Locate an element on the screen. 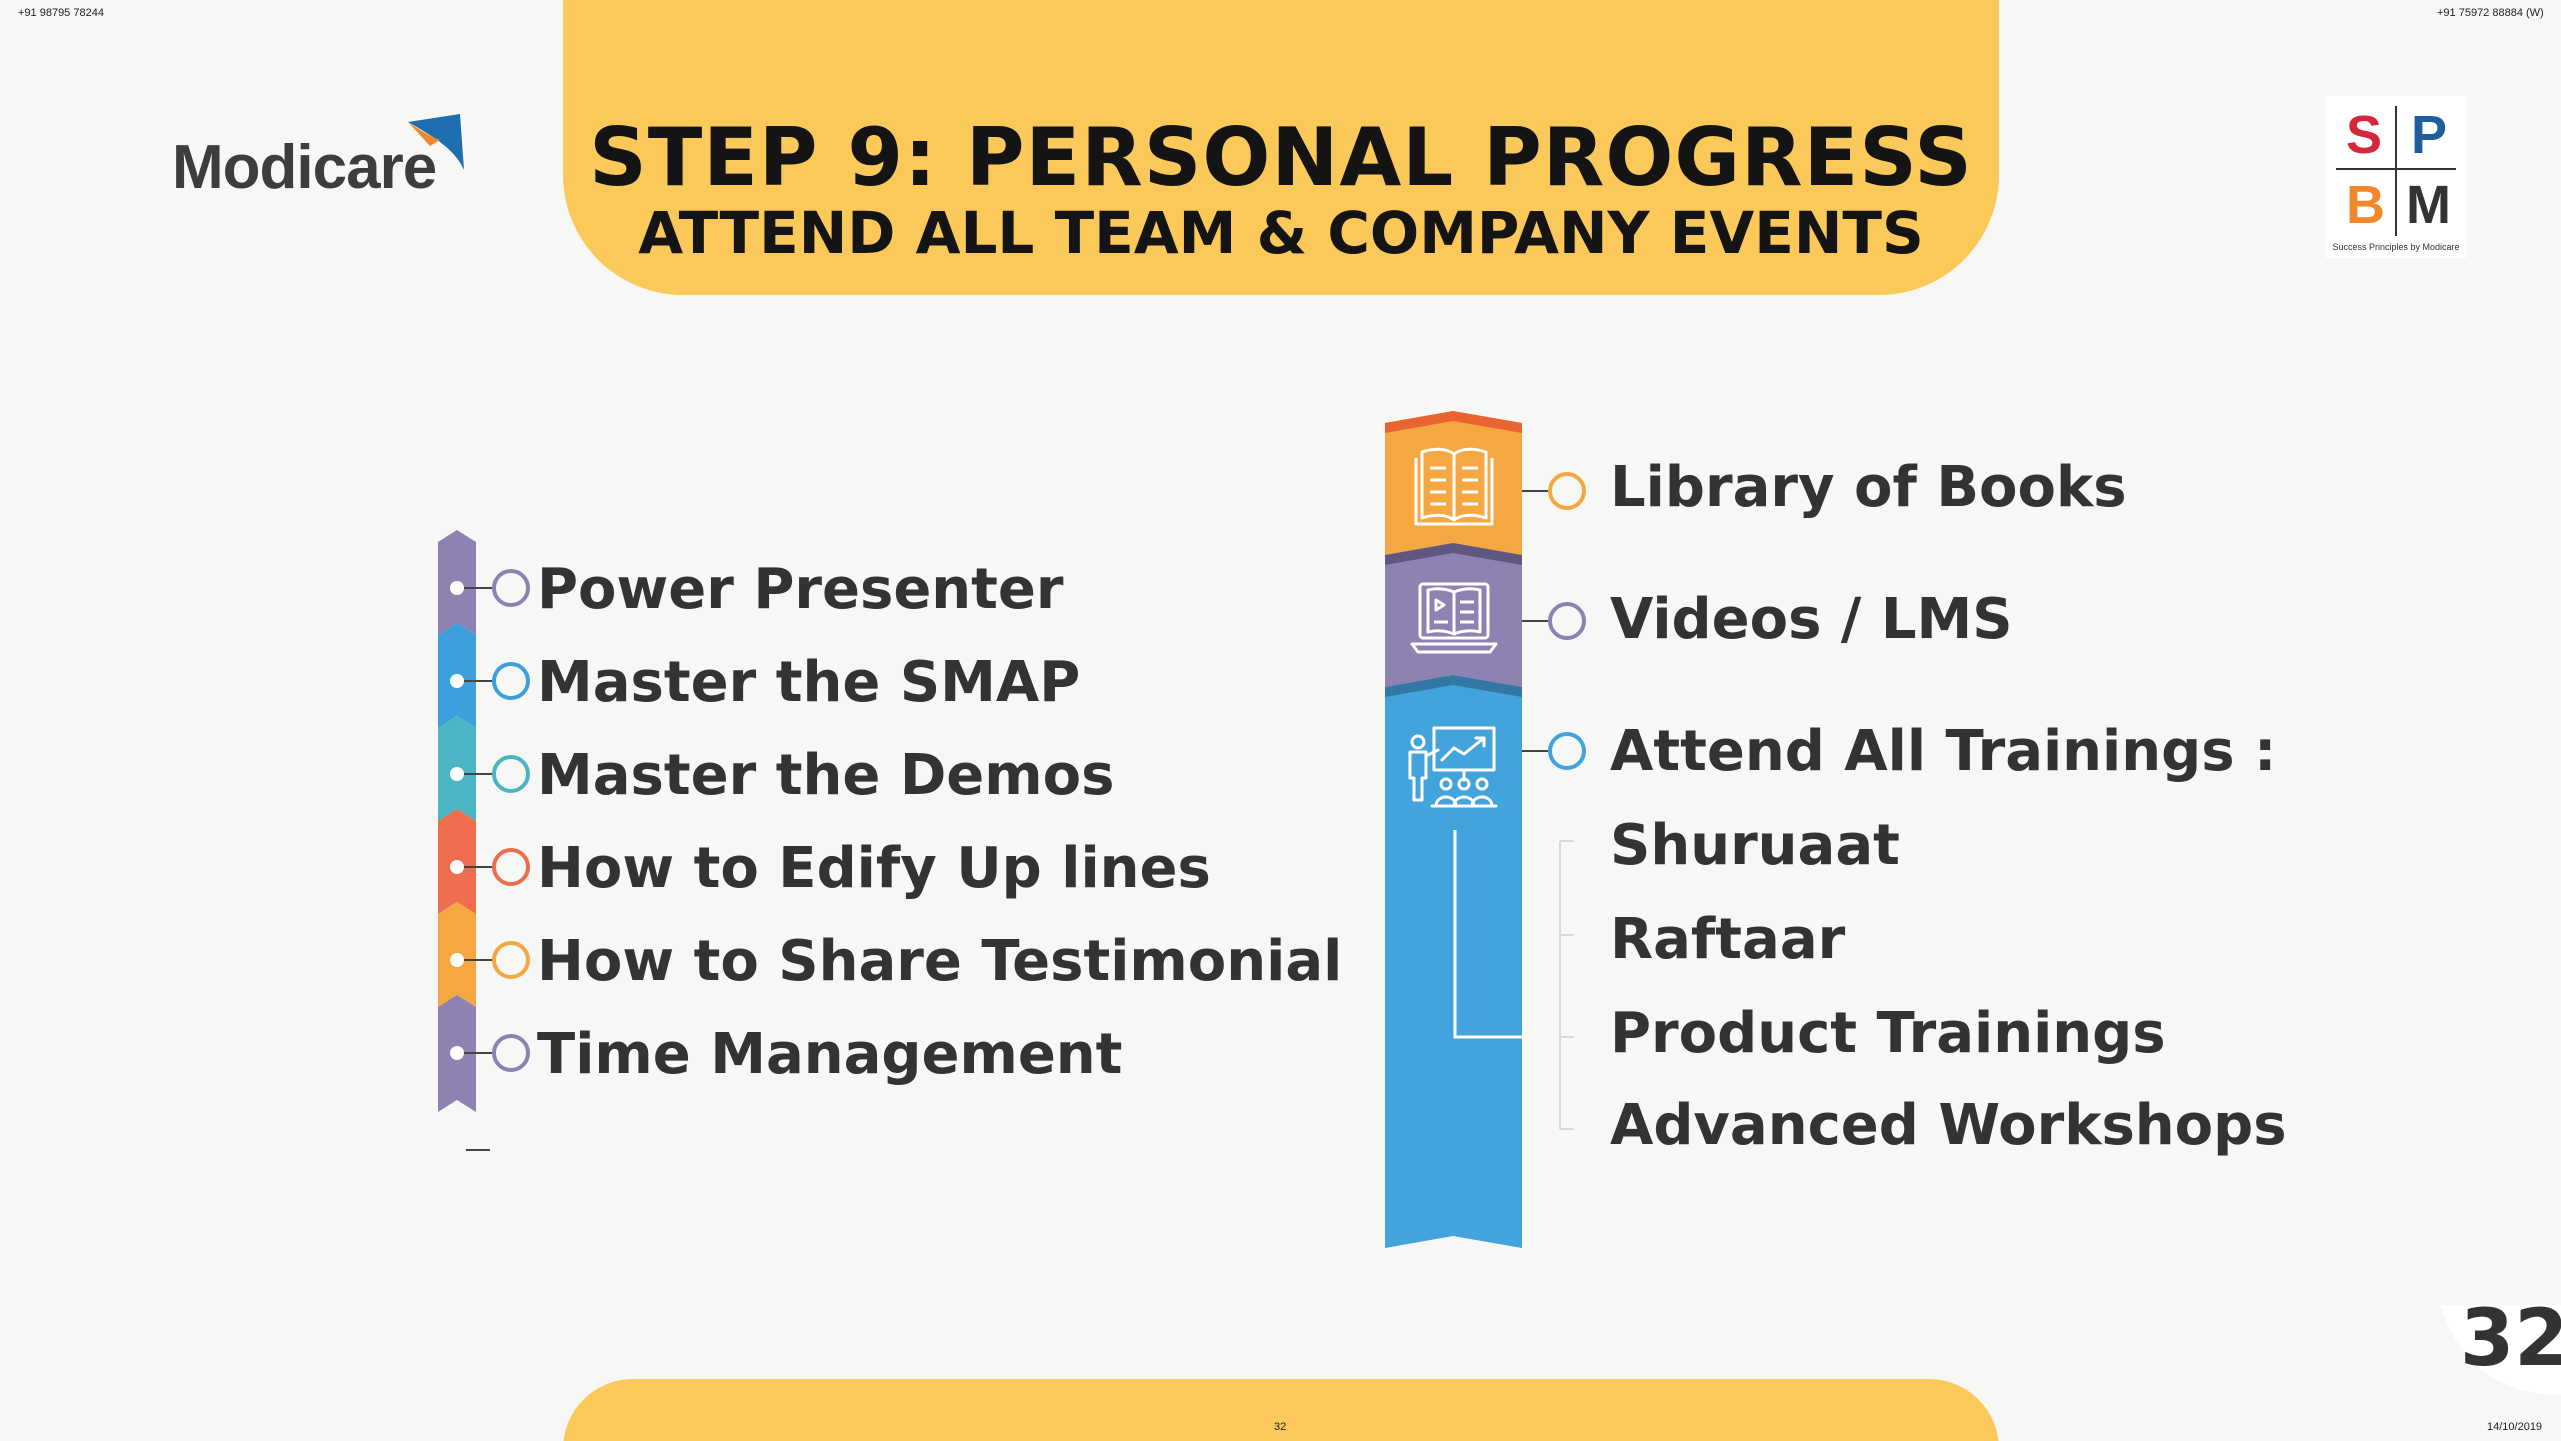 The image size is (2561, 1441). header-banner is located at coordinates (1281, 147).